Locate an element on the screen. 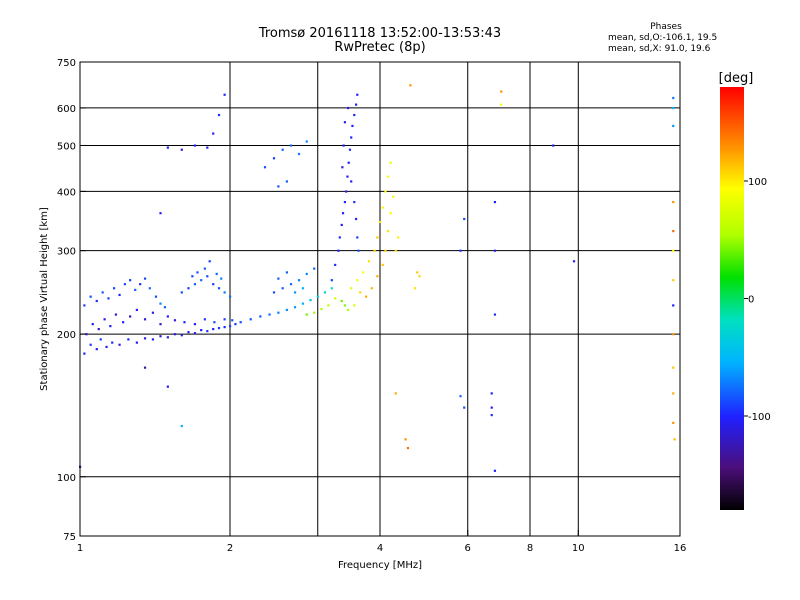  colorbar-tick-label: 100 is located at coordinates (757, 182).